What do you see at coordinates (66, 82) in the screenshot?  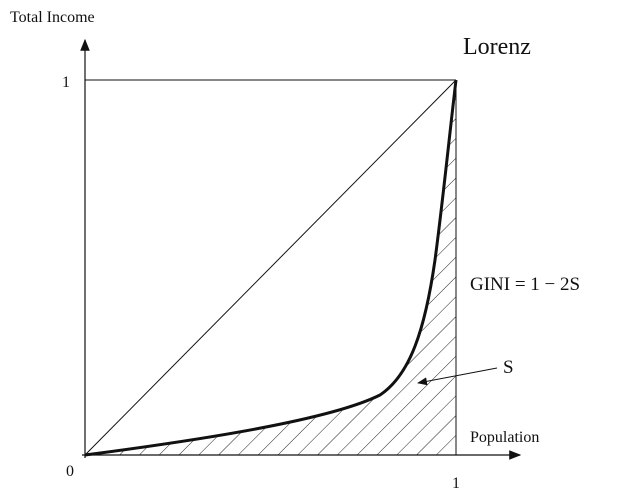 I see `y-tick-label: 1` at bounding box center [66, 82].